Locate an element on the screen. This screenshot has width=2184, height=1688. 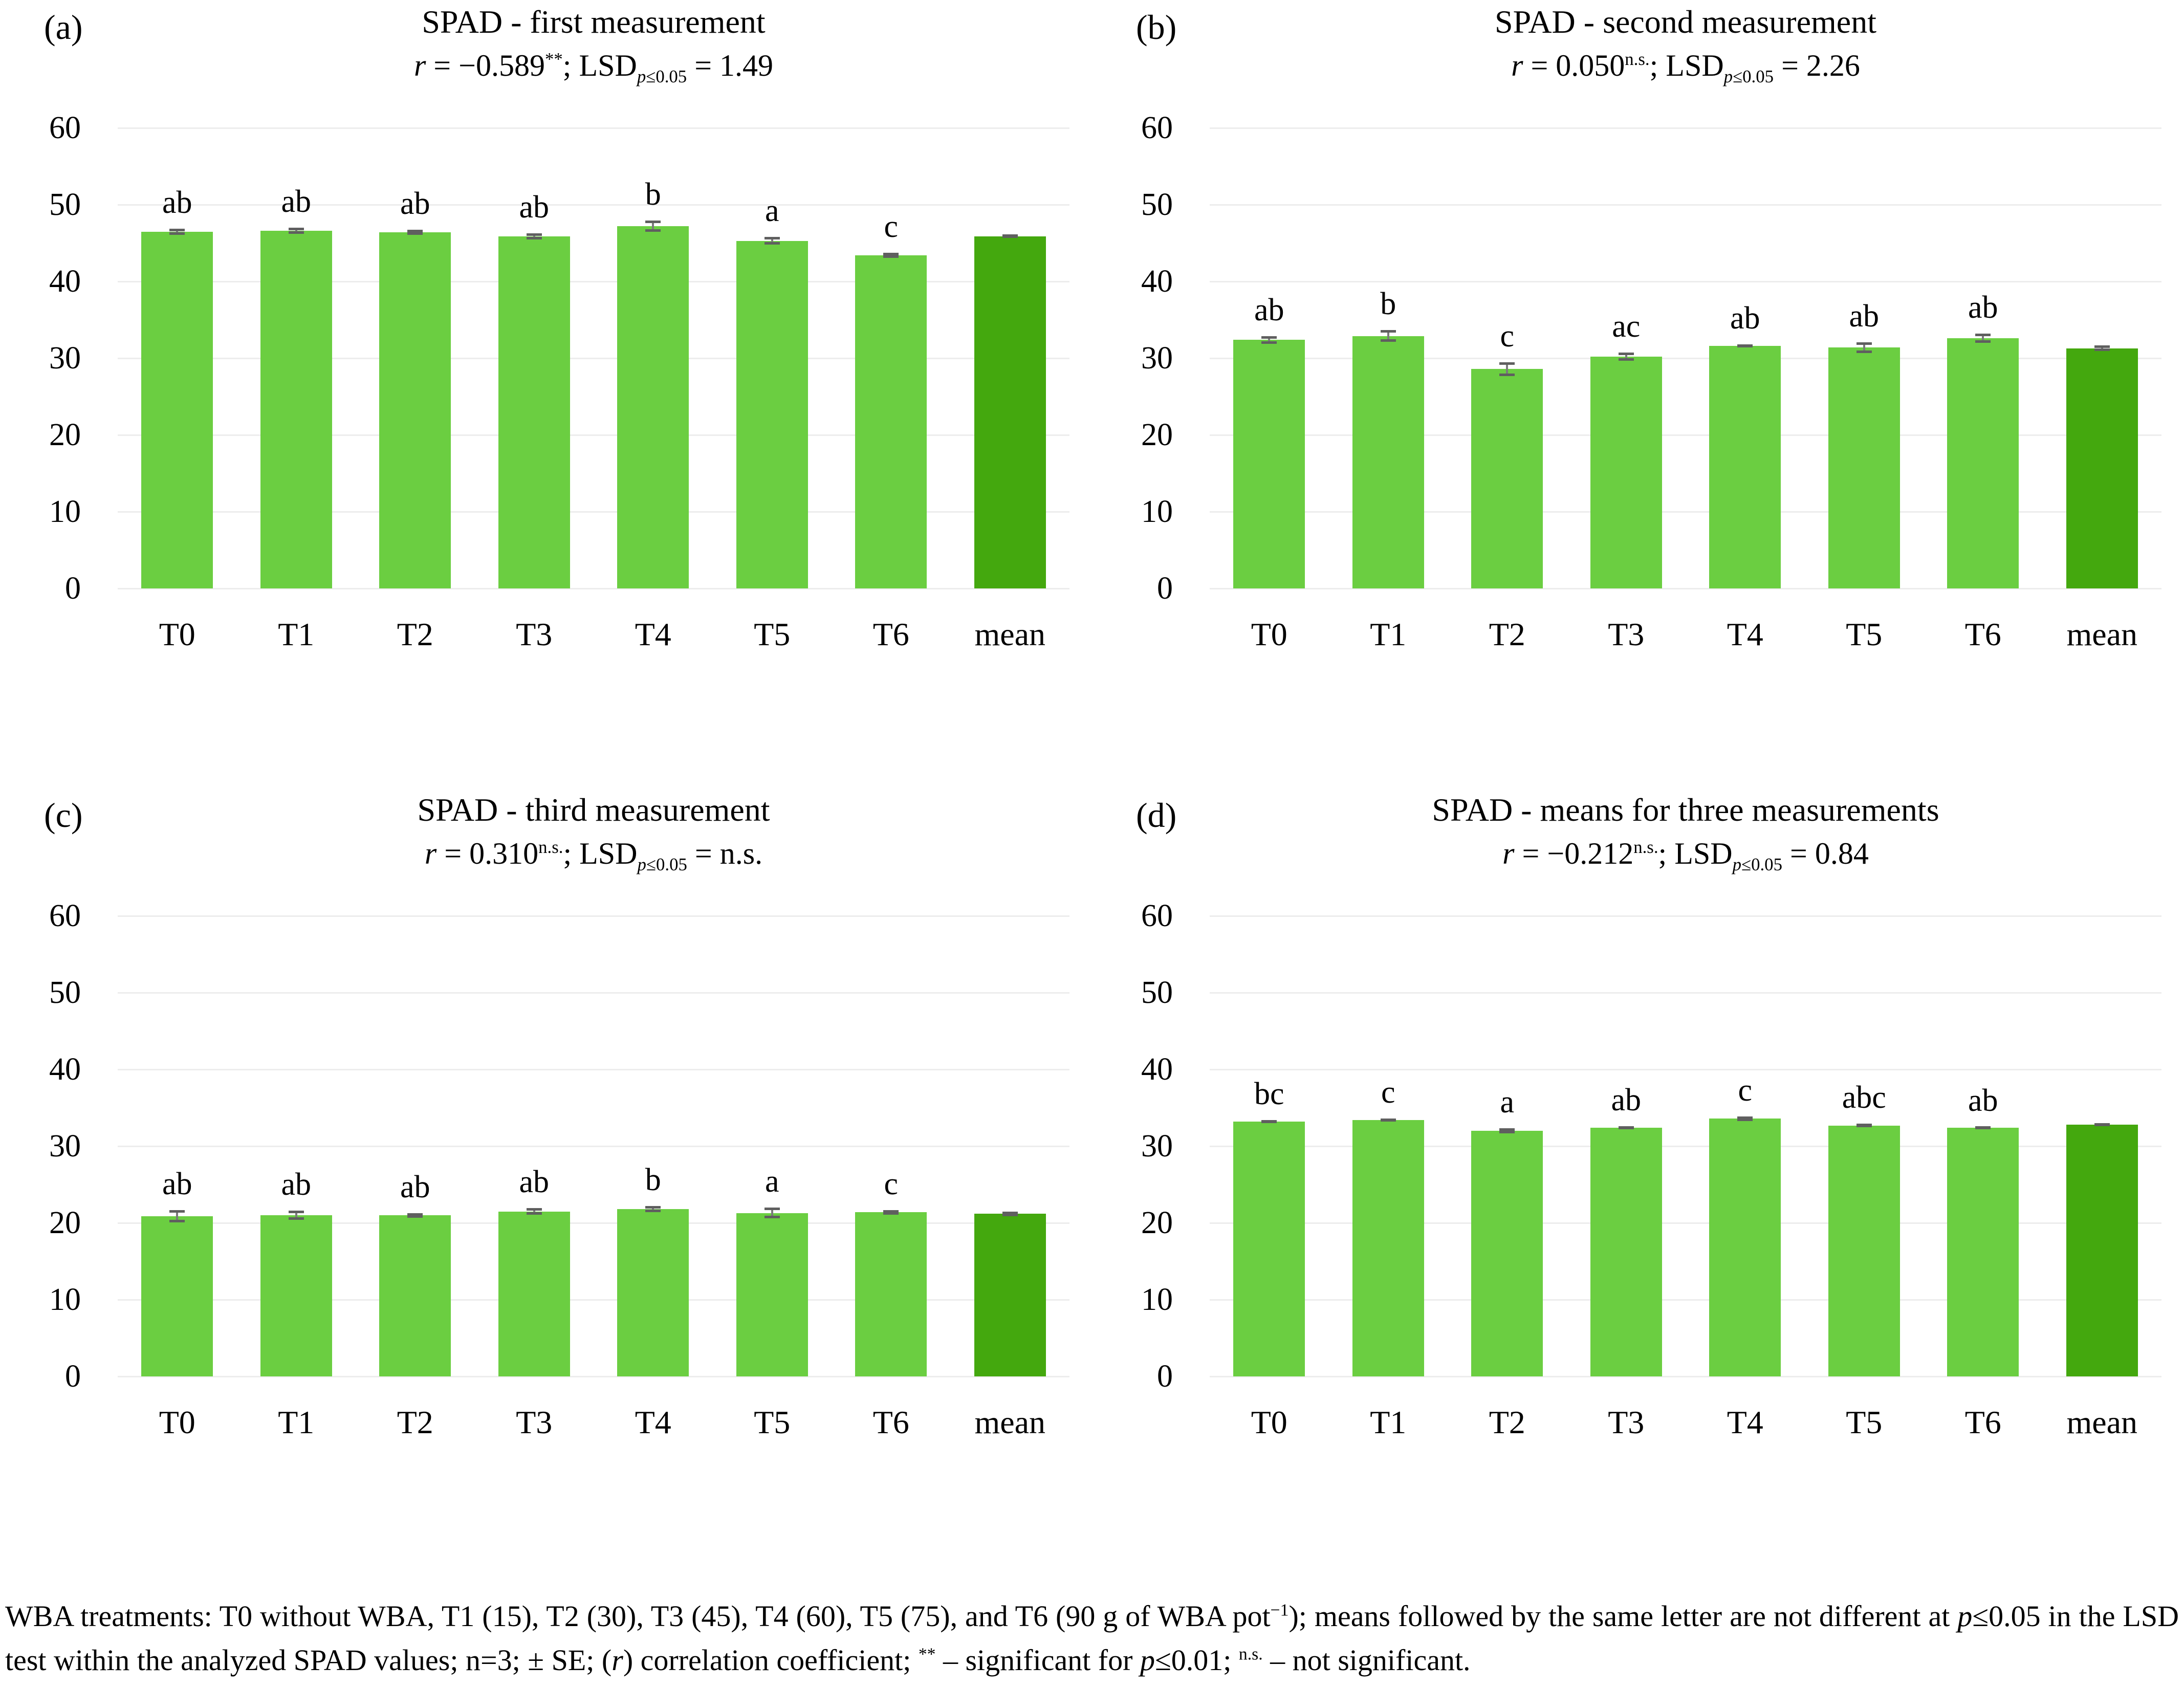
significance-letter: ac is located at coordinates (1626, 326).